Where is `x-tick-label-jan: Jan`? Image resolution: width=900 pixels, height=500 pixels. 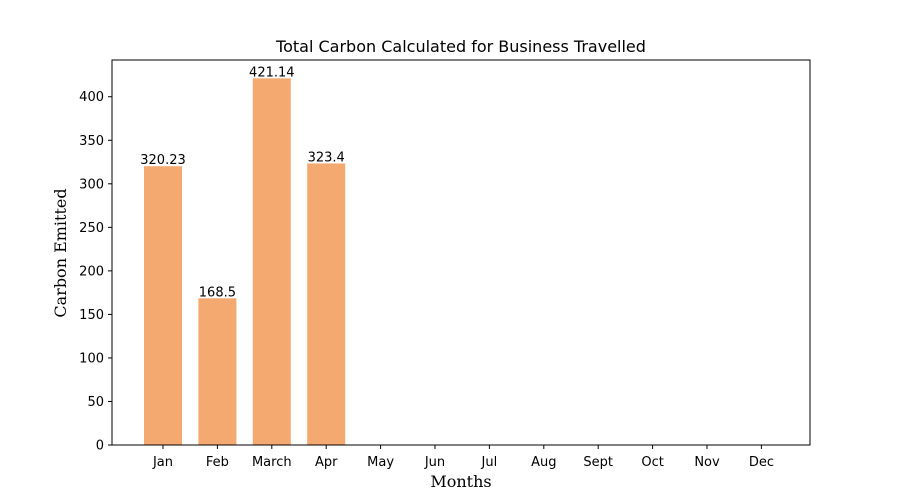
x-tick-label-jan: Jan is located at coordinates (162, 462).